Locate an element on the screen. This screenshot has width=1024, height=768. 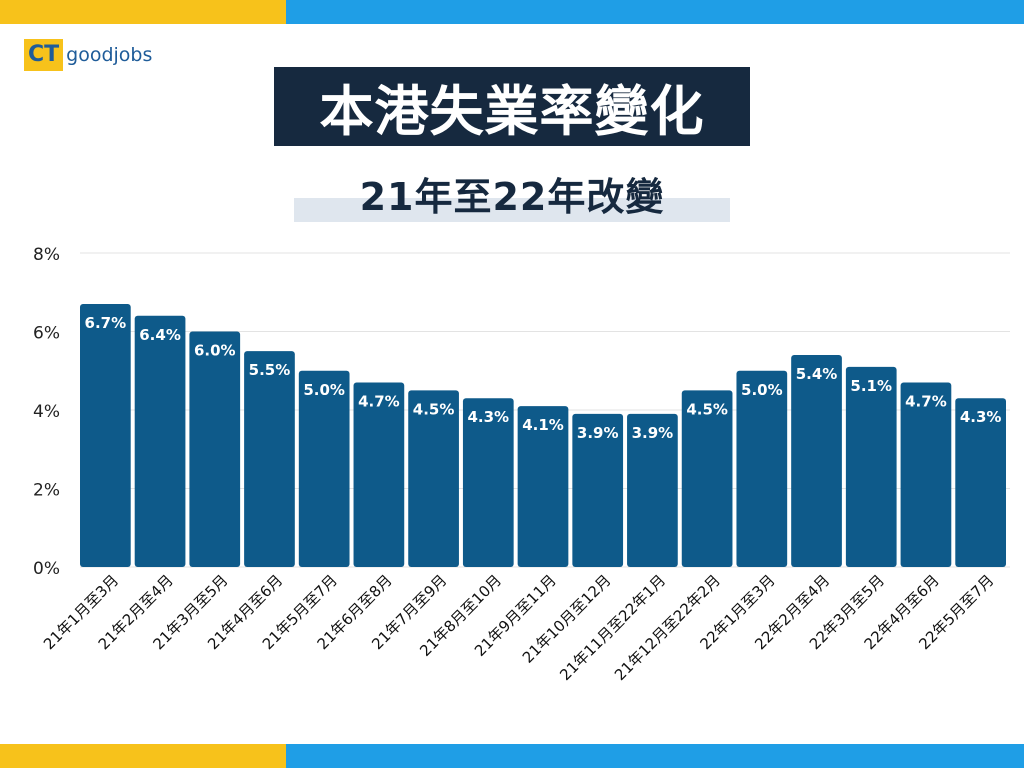
bar-value-label: 6.0% is located at coordinates (215, 351).